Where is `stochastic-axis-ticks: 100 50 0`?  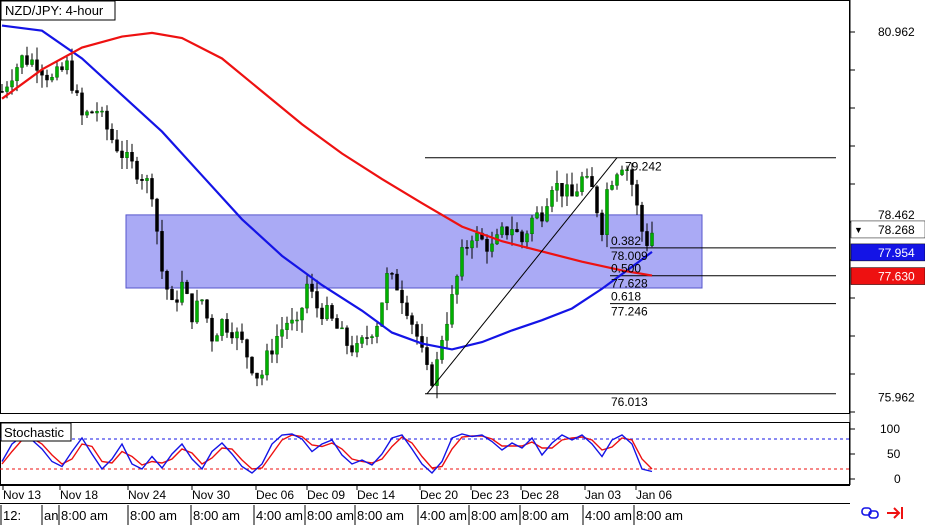
stochastic-axis-ticks: 100 50 0 is located at coordinates (875, 454).